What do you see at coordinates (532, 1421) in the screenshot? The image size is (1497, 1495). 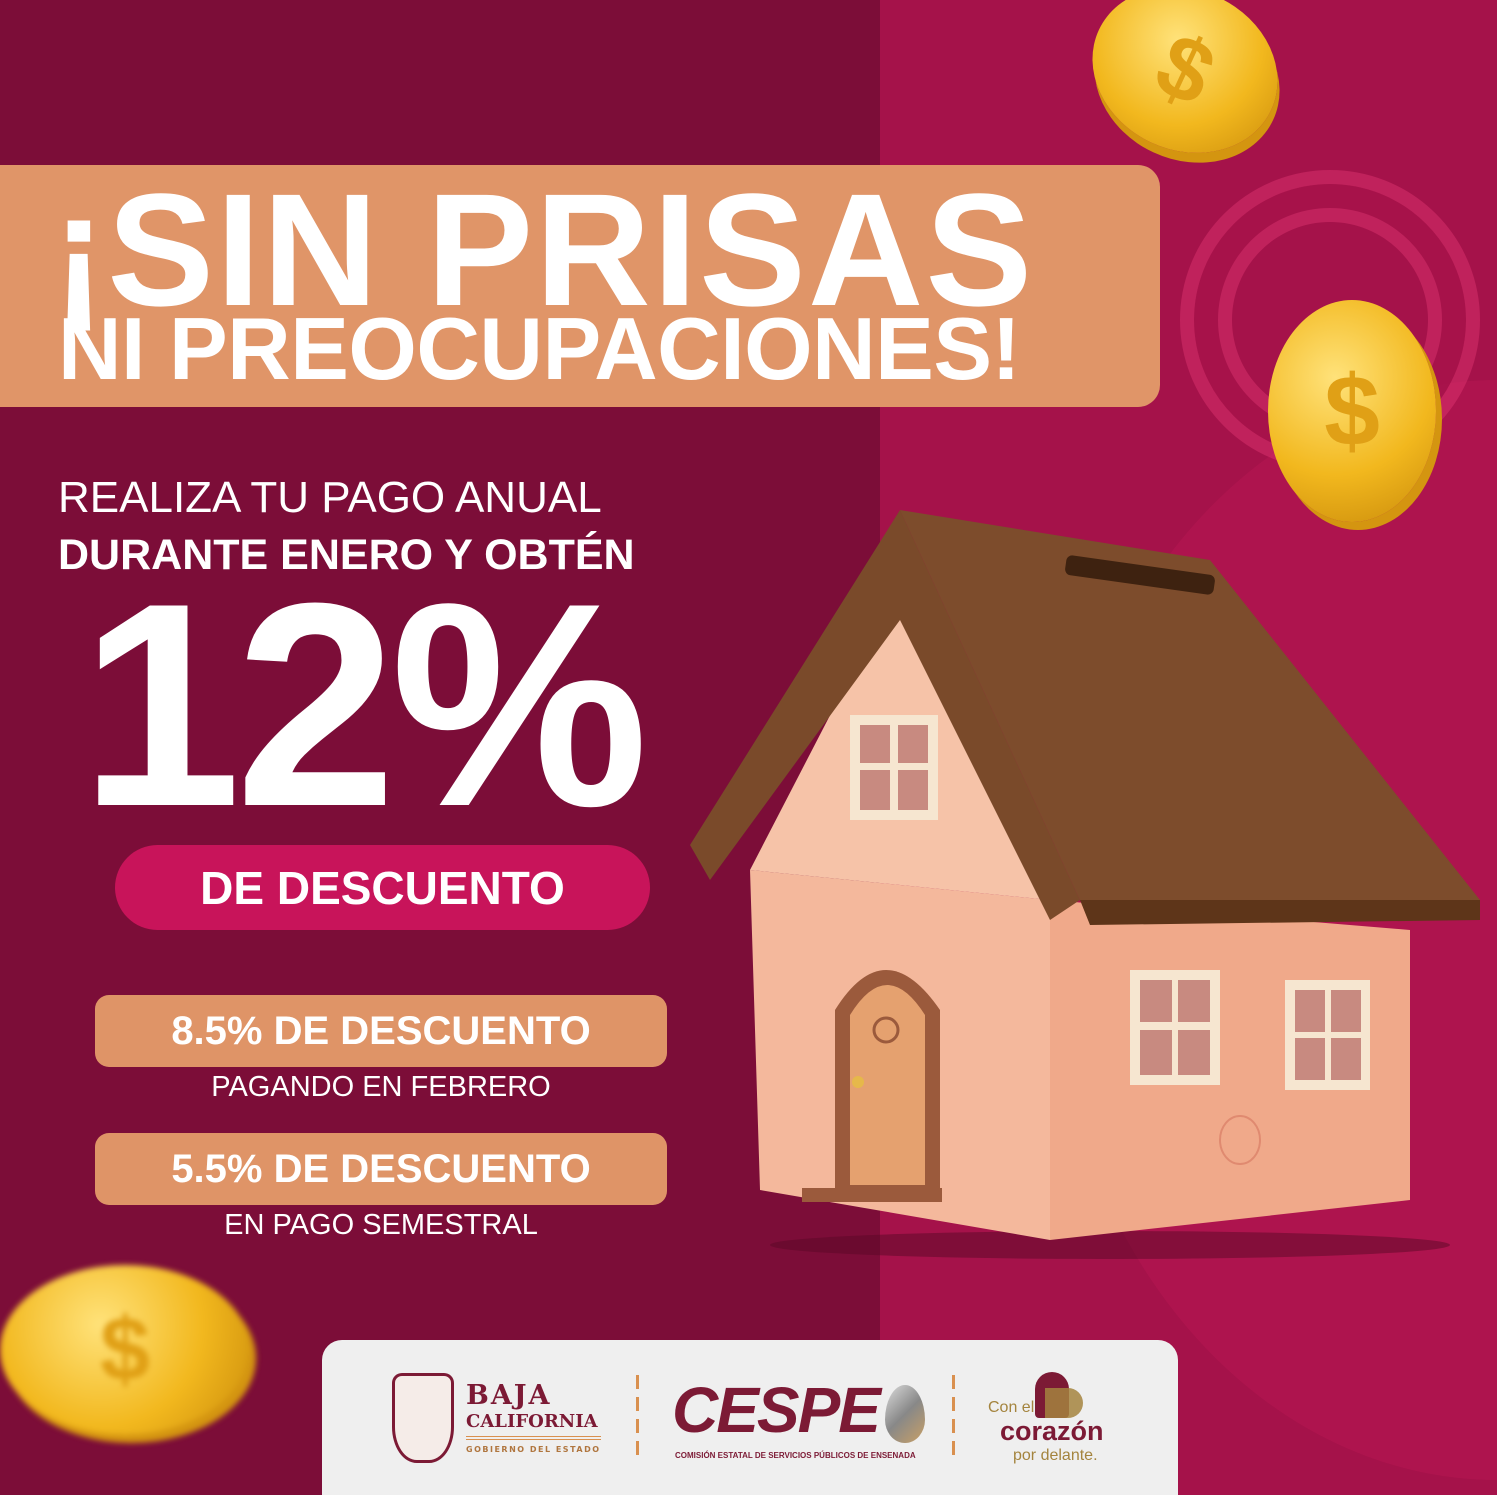 I see `gov-logo-line2: CALIFORNIA` at bounding box center [532, 1421].